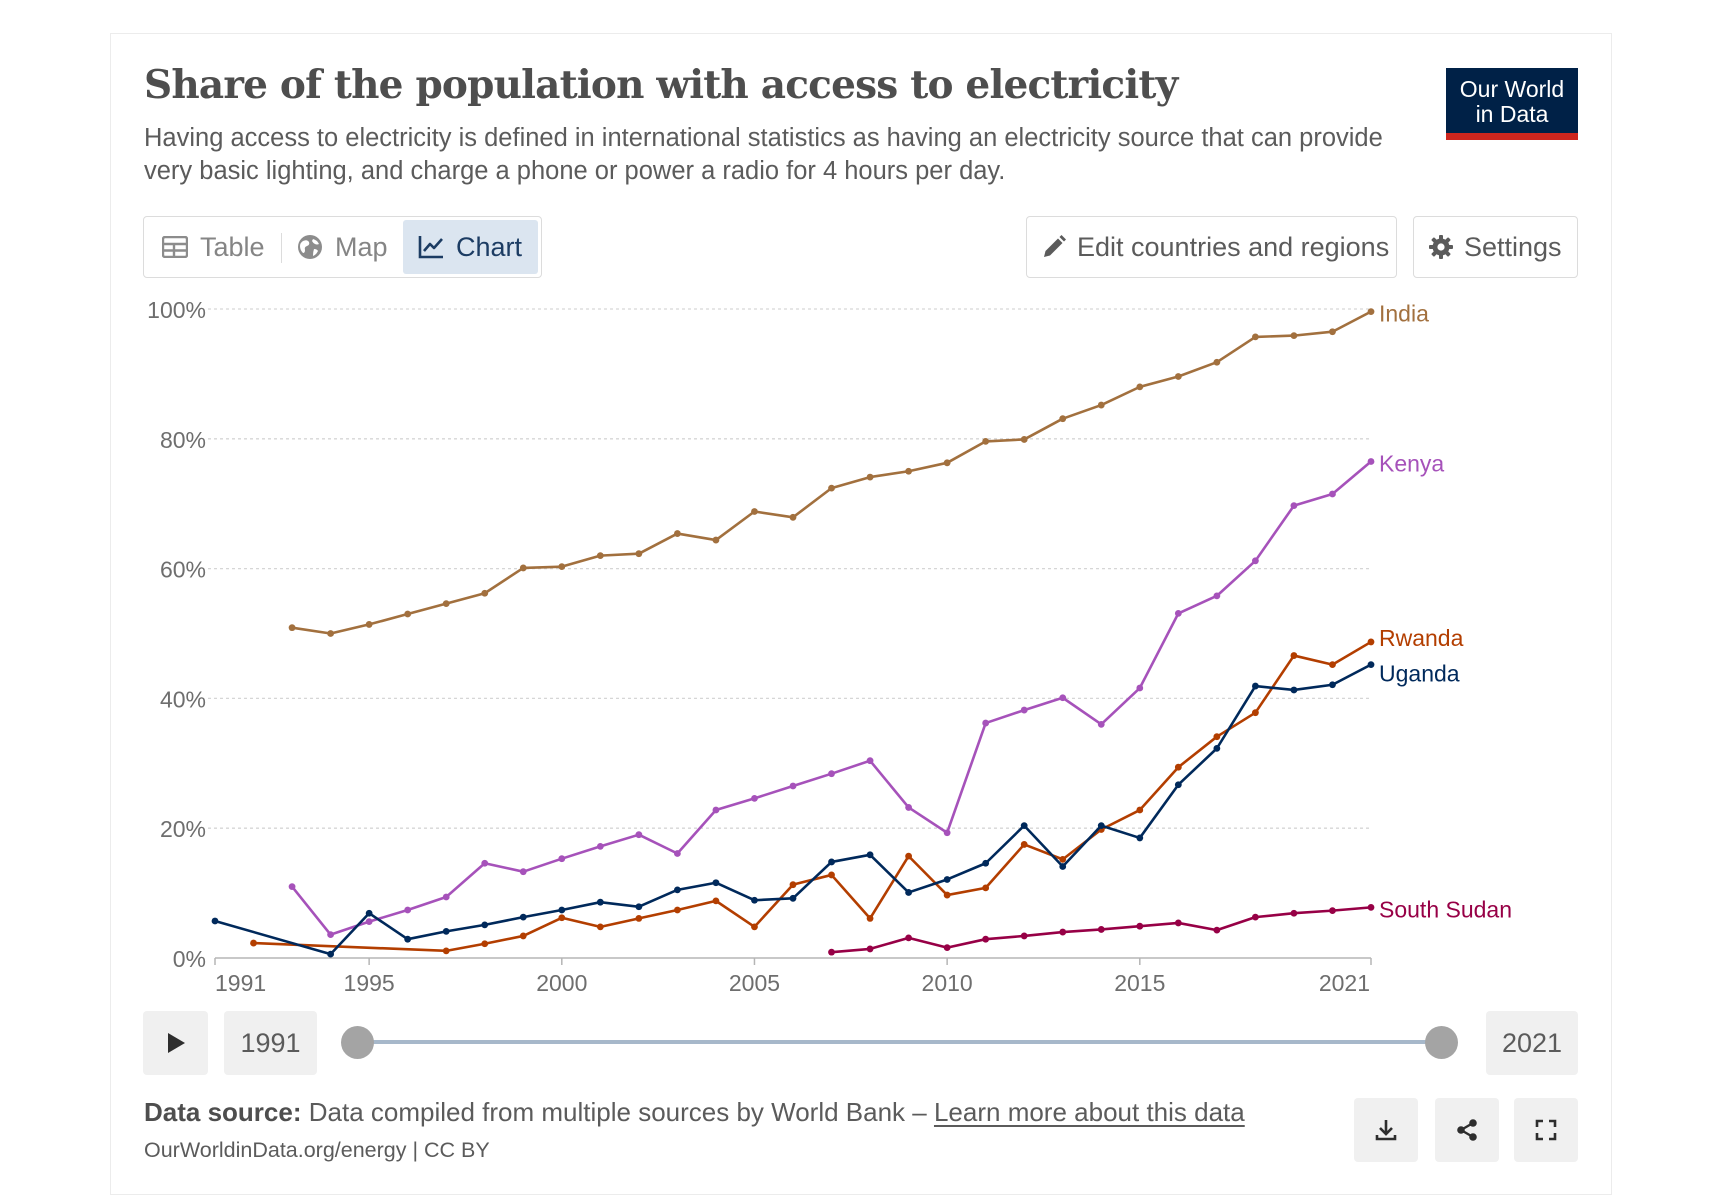 The height and width of the screenshot is (1195, 1719). Describe the element at coordinates (1532, 1043) in the screenshot. I see `end-year-box: 2021` at that location.